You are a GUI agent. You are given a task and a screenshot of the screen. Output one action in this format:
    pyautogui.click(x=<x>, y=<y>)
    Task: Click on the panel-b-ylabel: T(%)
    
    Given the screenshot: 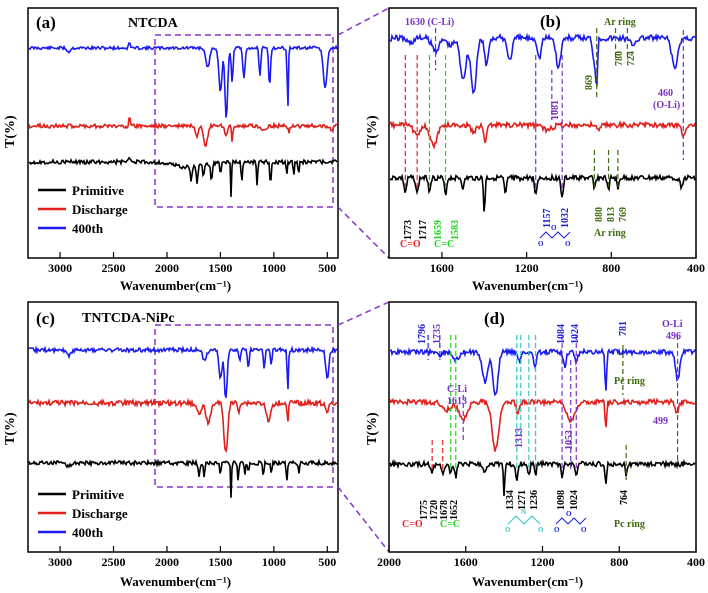 What is the action you would take?
    pyautogui.click(x=372, y=131)
    